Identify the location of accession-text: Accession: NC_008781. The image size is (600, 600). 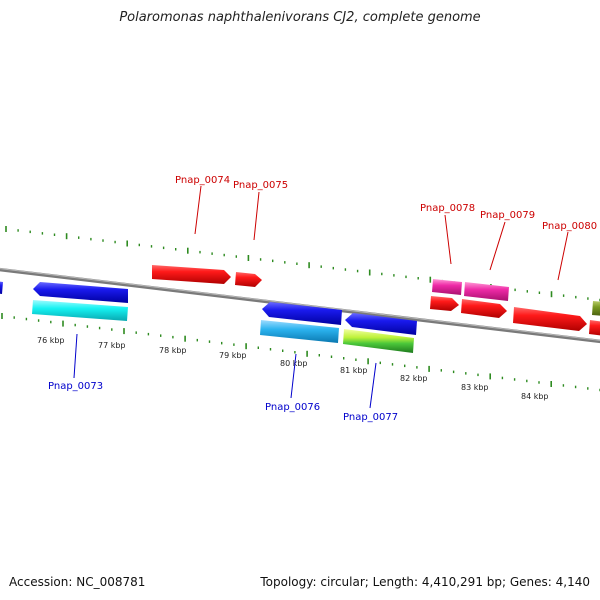
(77, 582).